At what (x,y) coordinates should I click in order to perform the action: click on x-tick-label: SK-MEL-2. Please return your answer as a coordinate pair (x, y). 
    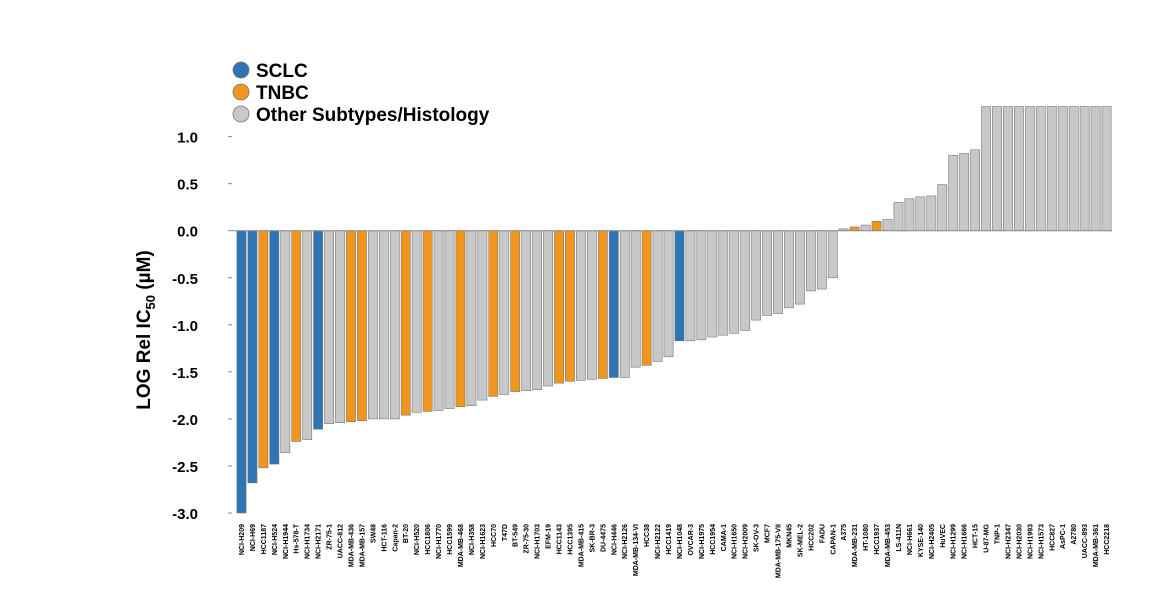
    Looking at the image, I should click on (800, 540).